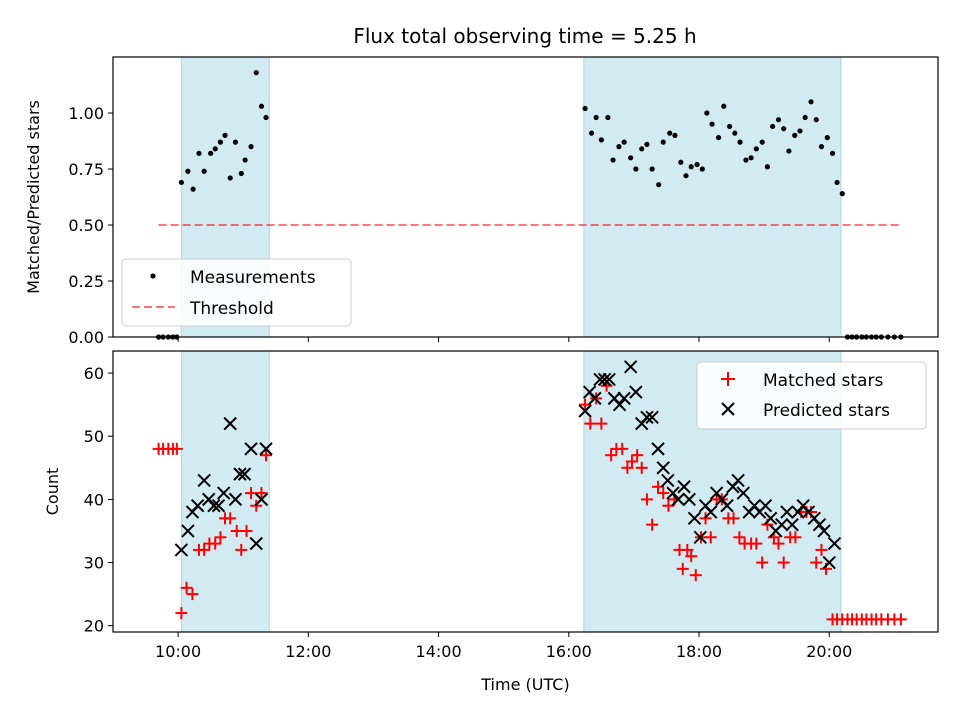  What do you see at coordinates (178, 651) in the screenshot?
I see `x-tick-label: 10:00` at bounding box center [178, 651].